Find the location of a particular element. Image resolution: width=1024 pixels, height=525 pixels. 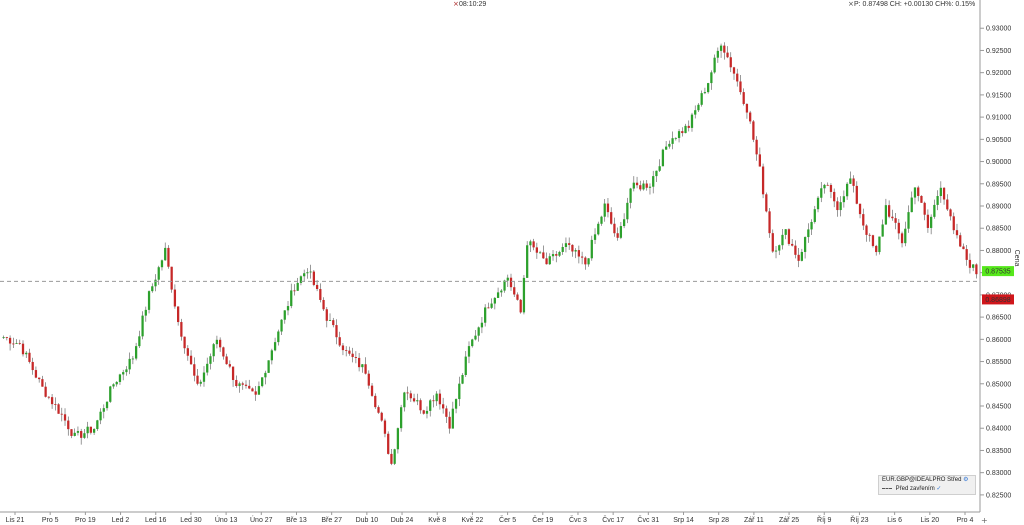

check-icon: ✓ is located at coordinates (939, 489).